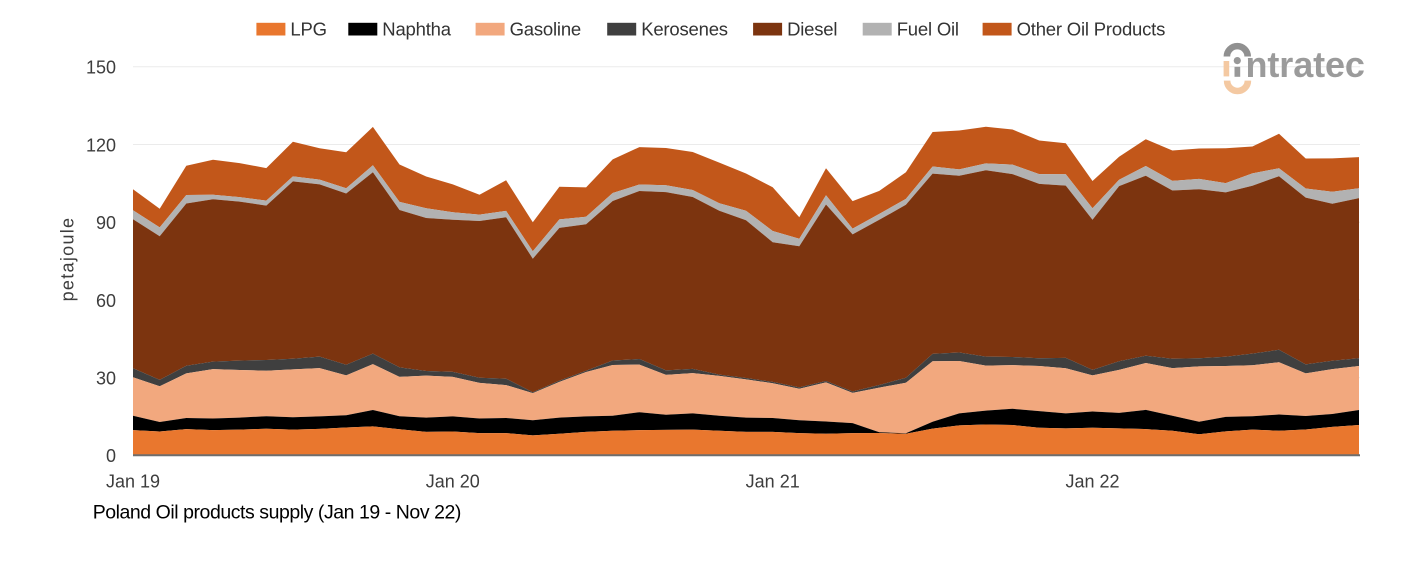 The image size is (1401, 561). Describe the element at coordinates (928, 29) in the screenshot. I see `svg-text: Fuel Oil` at that location.